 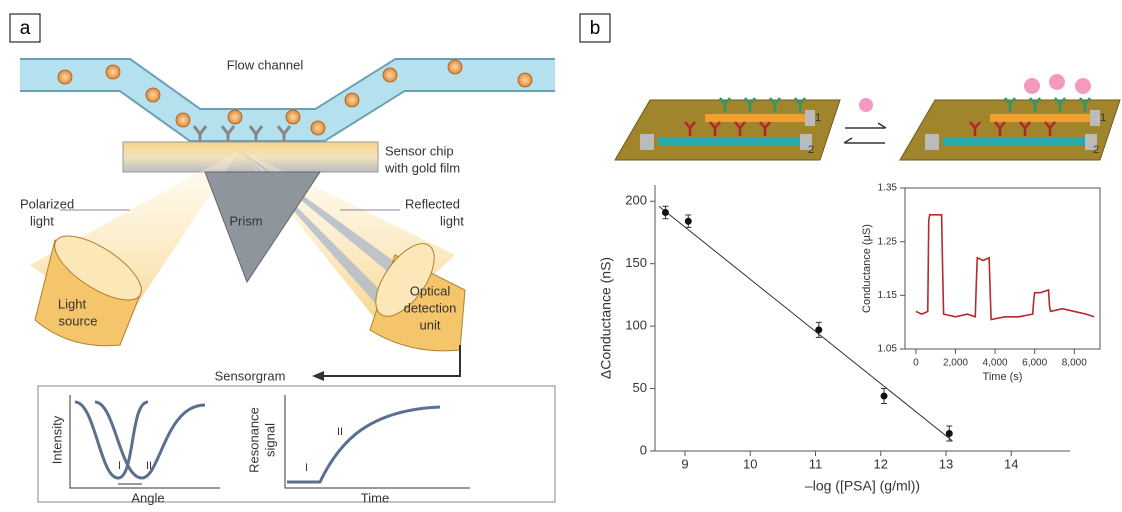 What do you see at coordinates (888, 188) in the screenshot?
I see `y-tick-label: 1.35` at bounding box center [888, 188].